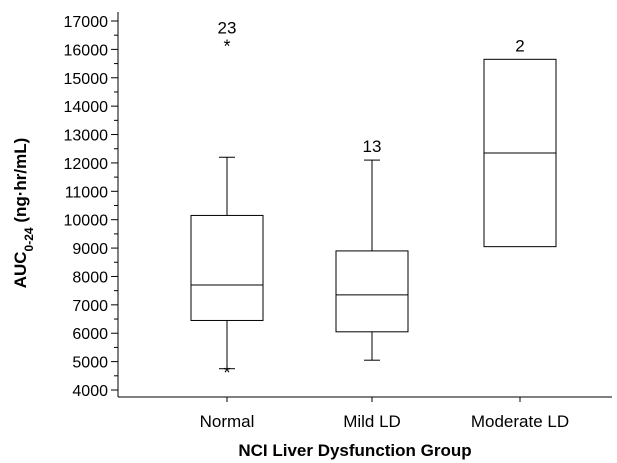  I want to click on box-group-mild-ld: 13, so click(372, 249).